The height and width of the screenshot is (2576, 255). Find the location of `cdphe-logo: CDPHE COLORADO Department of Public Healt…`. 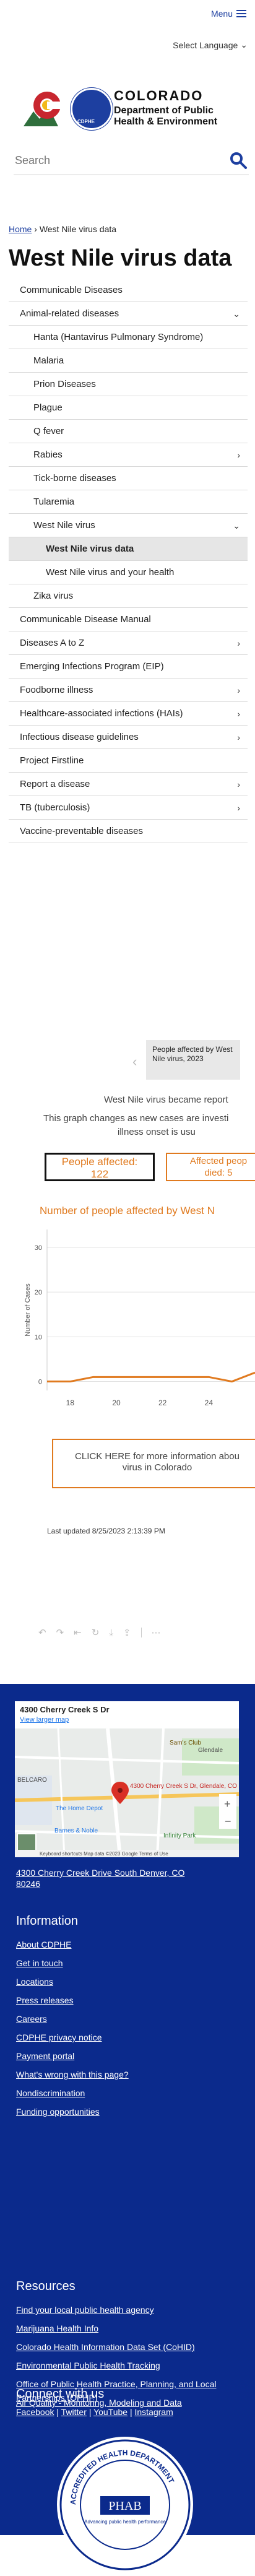

cdphe-logo: CDPHE COLORADO Department of Public Healt… is located at coordinates (131, 109).